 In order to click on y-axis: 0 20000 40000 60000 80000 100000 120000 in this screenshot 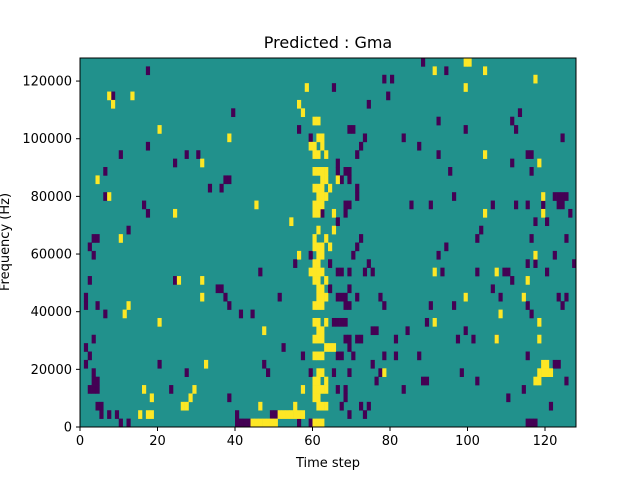, I will do `click(51, 255)`.